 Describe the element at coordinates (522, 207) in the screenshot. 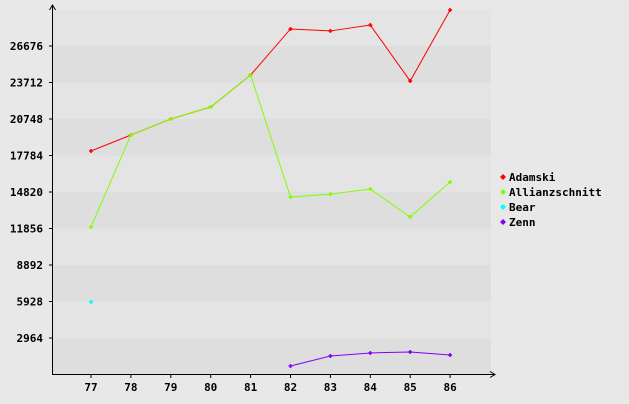

I see `legend-label: Bear` at that location.